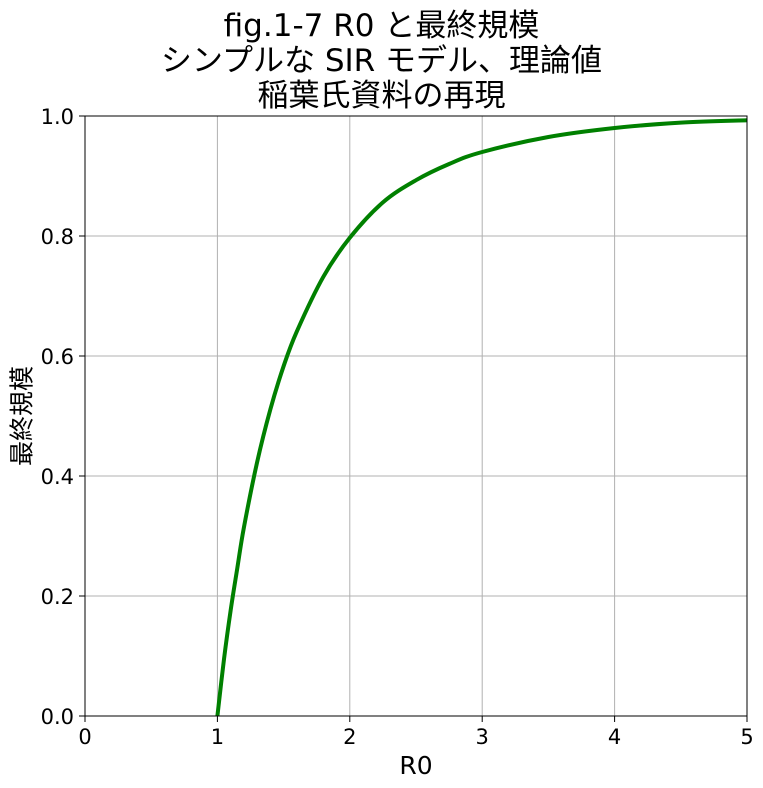 Image resolution: width=763 pixels, height=788 pixels. What do you see at coordinates (217, 737) in the screenshot?
I see `x-tick-label: 1` at bounding box center [217, 737].